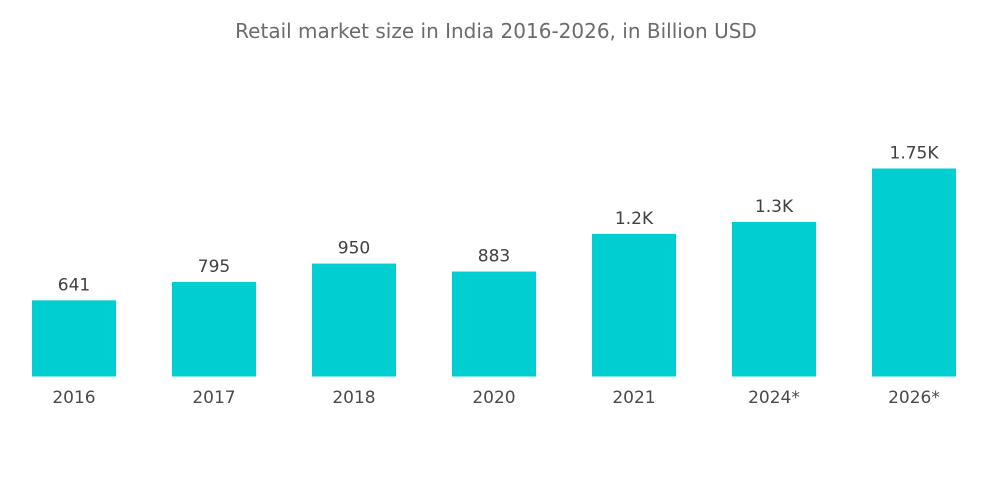 The height and width of the screenshot is (504, 1000). I want to click on x-axis-ticks: 2016 2017 2018 2020 2021 2024* 2026*, so click(496, 398).